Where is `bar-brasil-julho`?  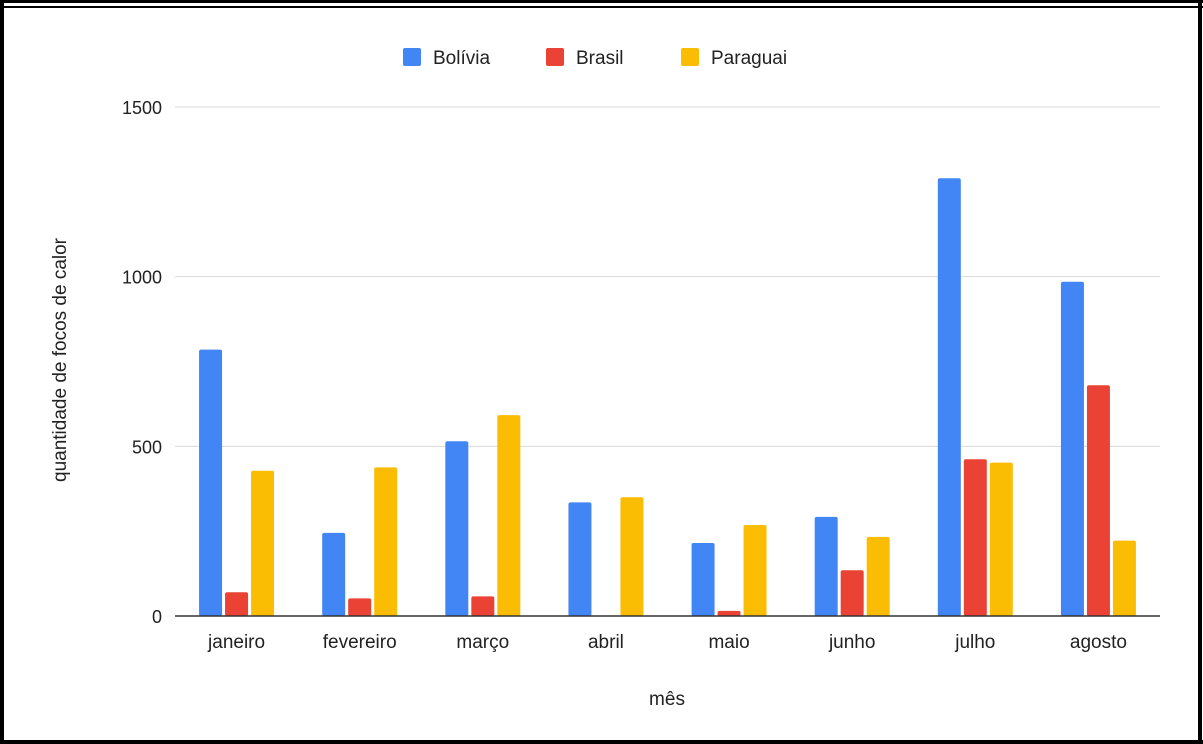 bar-brasil-julho is located at coordinates (975, 537).